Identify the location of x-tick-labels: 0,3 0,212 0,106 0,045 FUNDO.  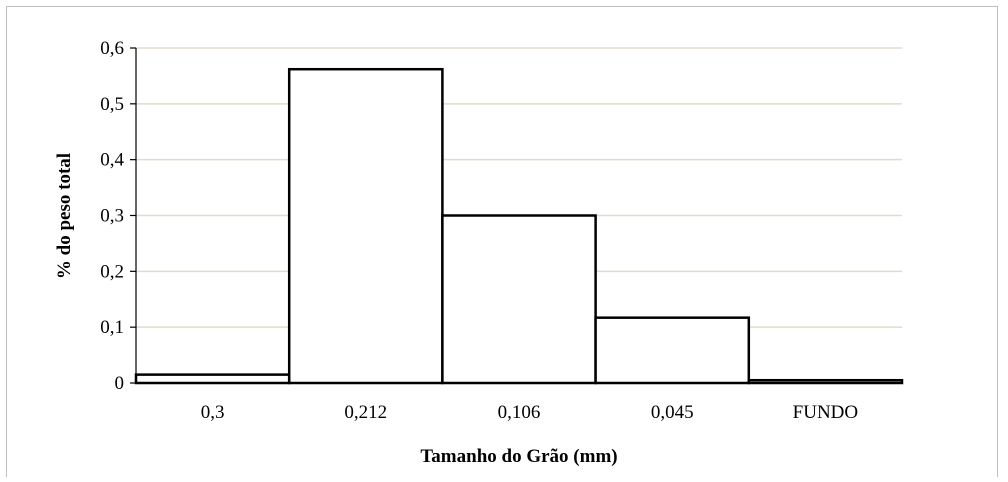
(529, 412).